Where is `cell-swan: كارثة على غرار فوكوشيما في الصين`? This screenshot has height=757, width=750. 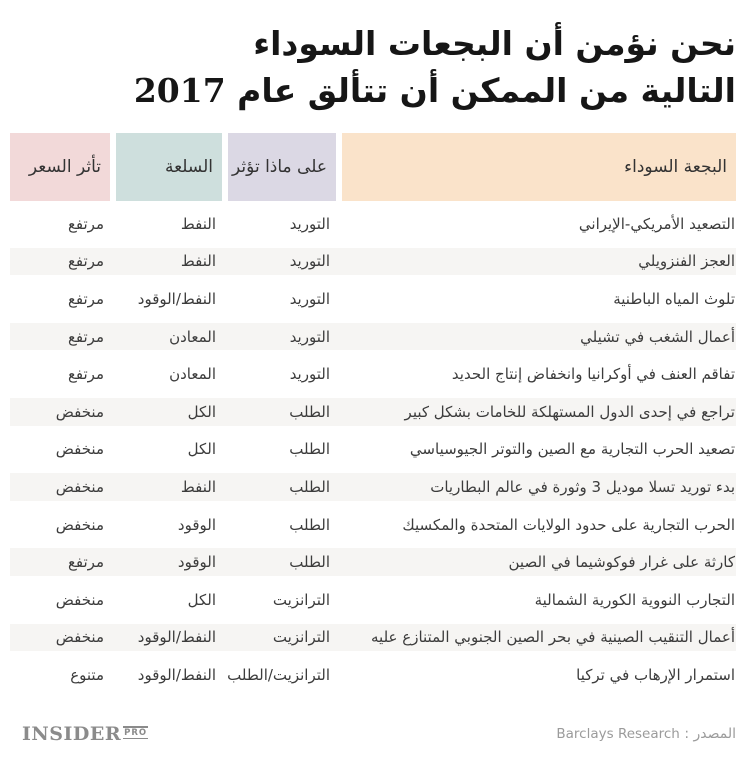
cell-swan: كارثة على غرار فوكوشيما في الصين is located at coordinates (621, 562).